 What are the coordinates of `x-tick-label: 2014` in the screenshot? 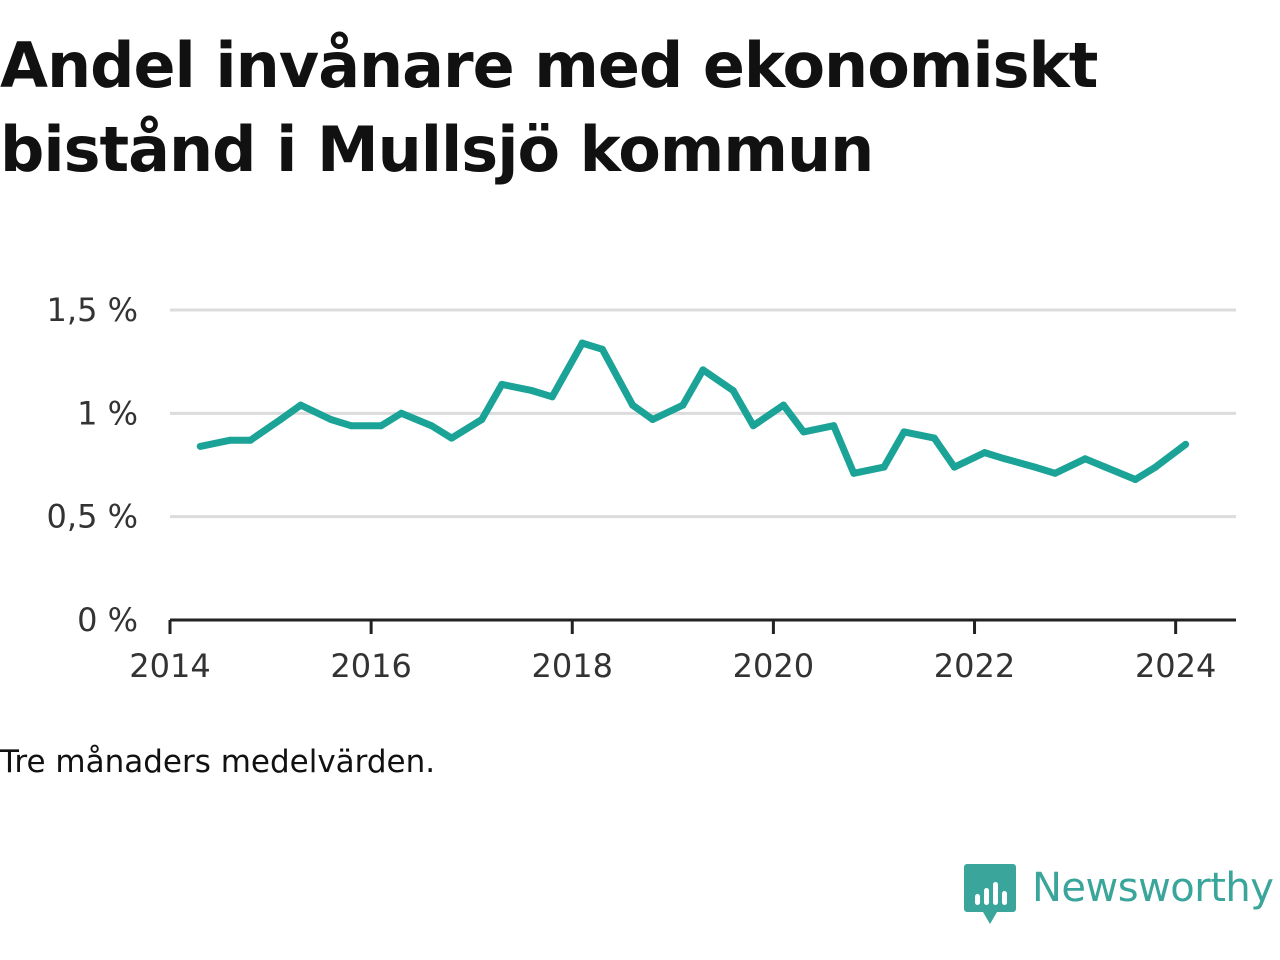 It's located at (169, 666).